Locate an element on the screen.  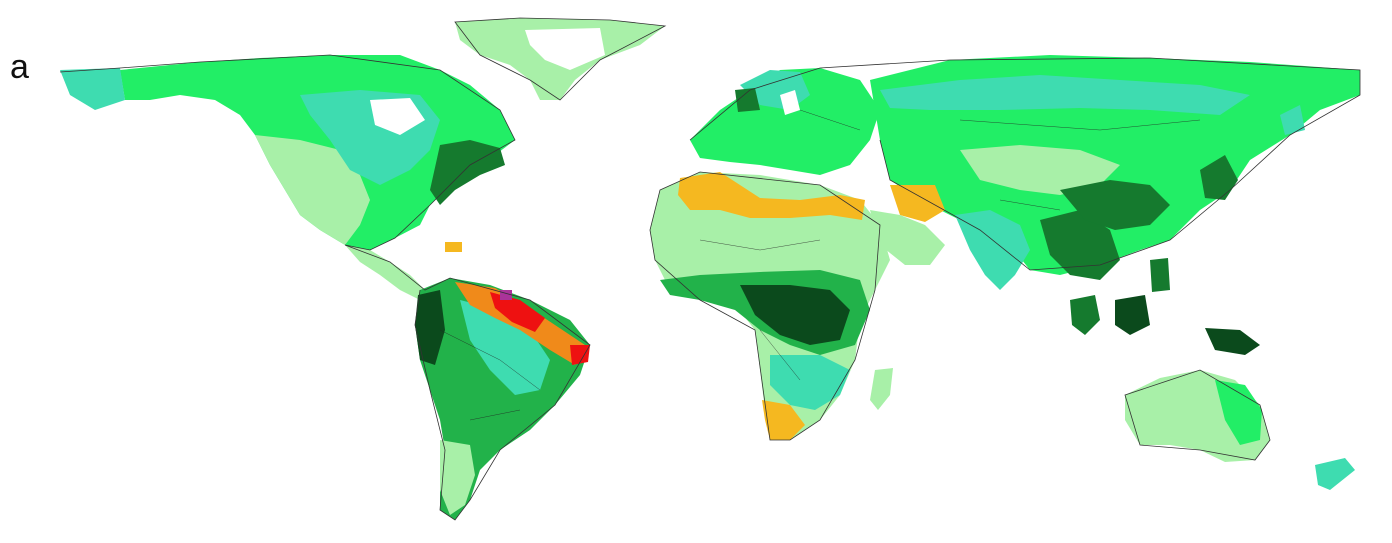
middle-east-yellow is located at coordinates (917, 203).